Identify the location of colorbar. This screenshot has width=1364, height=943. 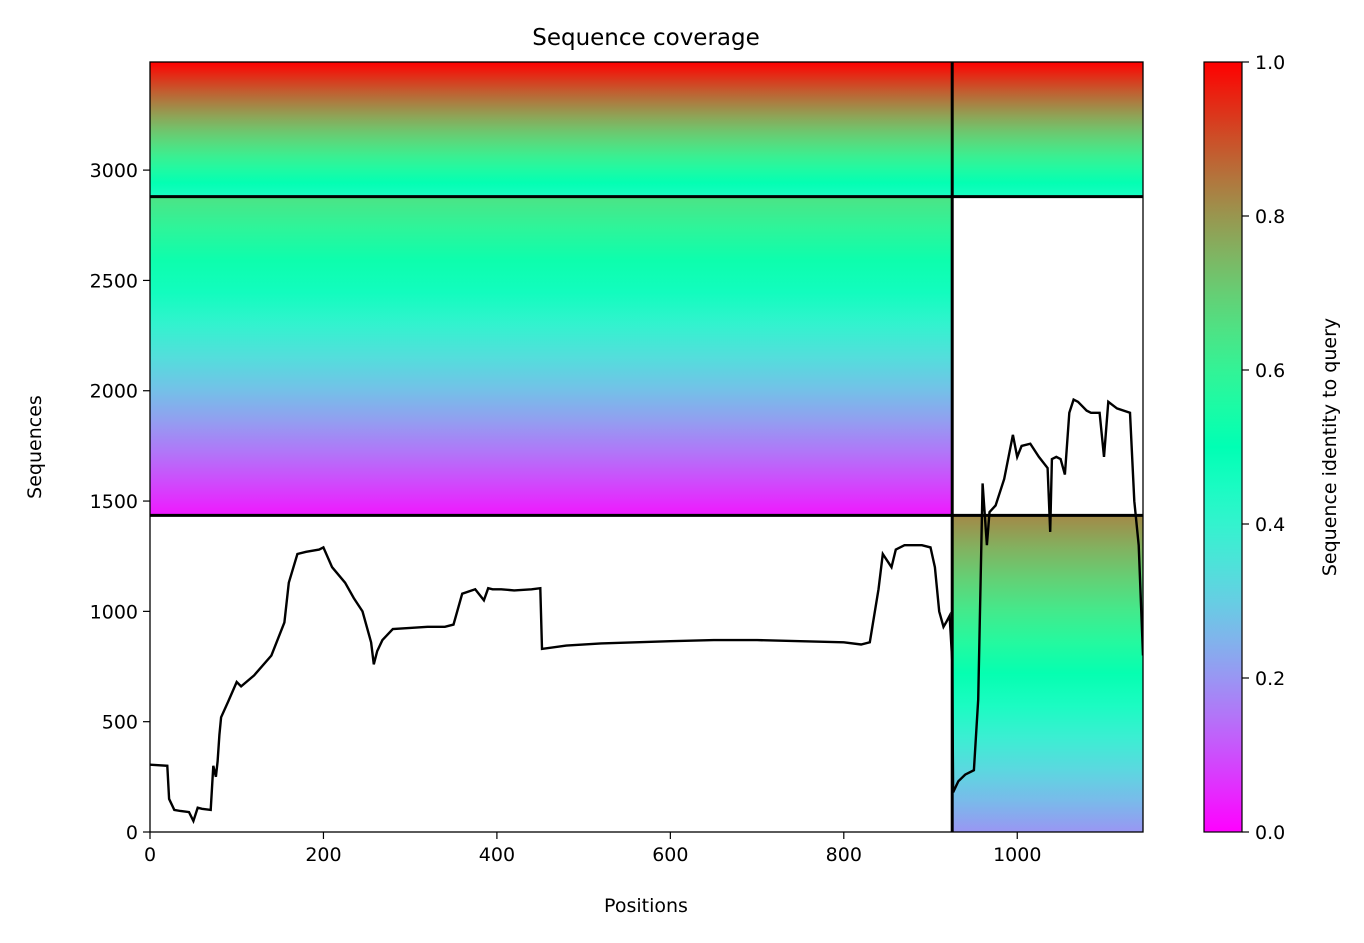
(1223, 447).